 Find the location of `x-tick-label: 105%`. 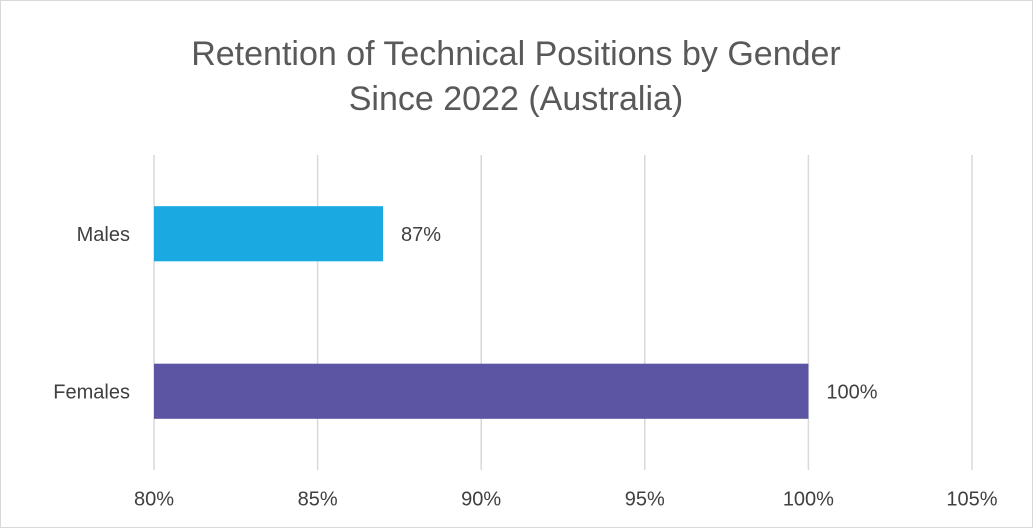

x-tick-label: 105% is located at coordinates (971, 499).